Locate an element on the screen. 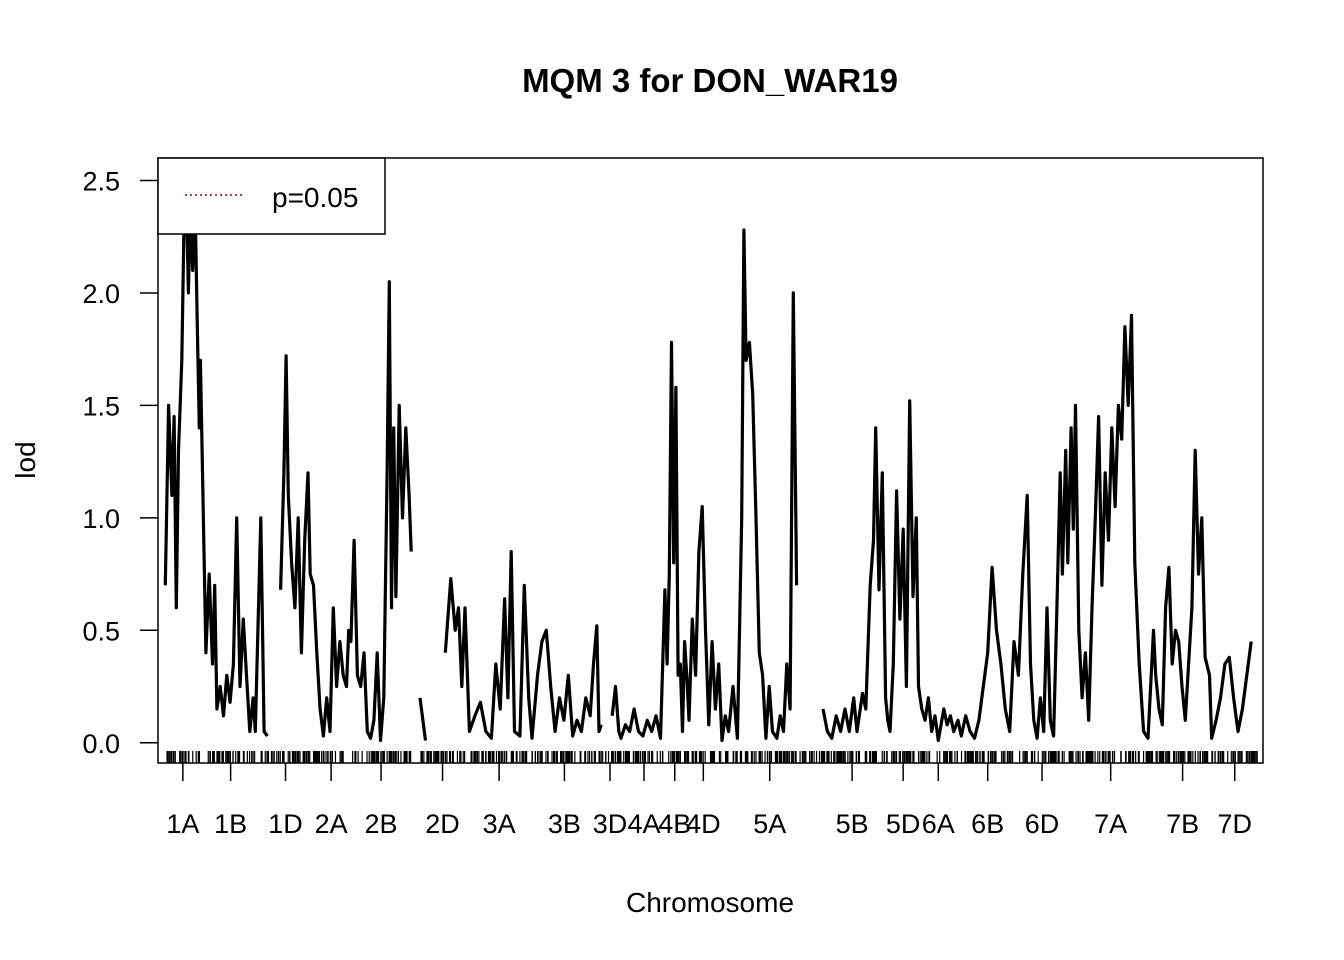  x-tick-label-5a: 5A is located at coordinates (769, 824).